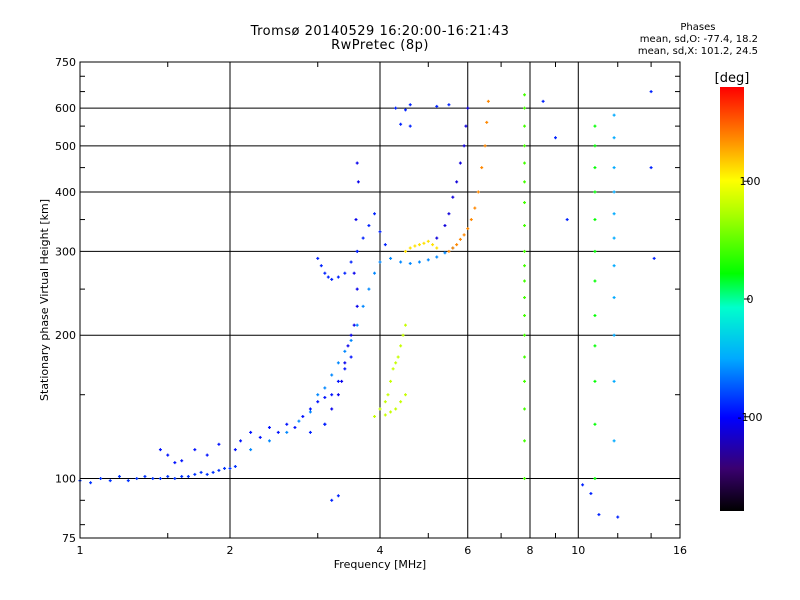 The width and height of the screenshot is (800, 600). Describe the element at coordinates (65, 192) in the screenshot. I see `y-tick-label: 400` at that location.